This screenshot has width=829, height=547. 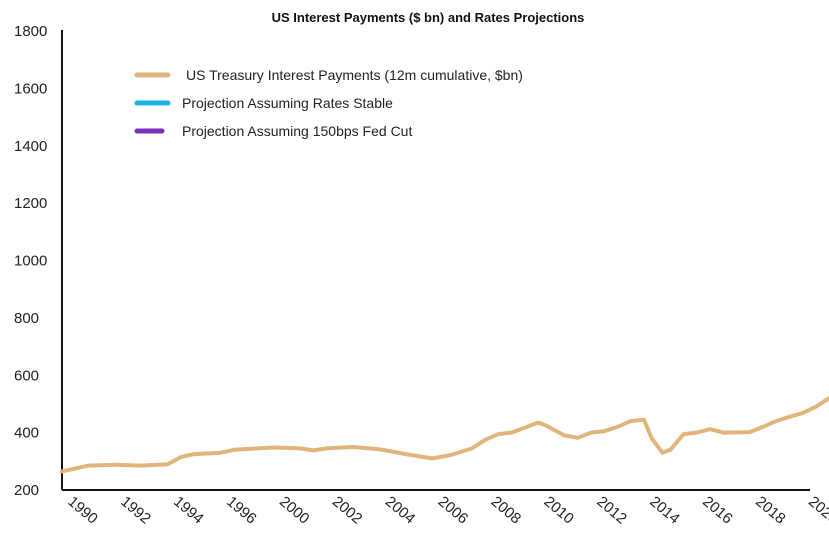 What do you see at coordinates (294, 510) in the screenshot?
I see `x-tick-label: 2000` at bounding box center [294, 510].